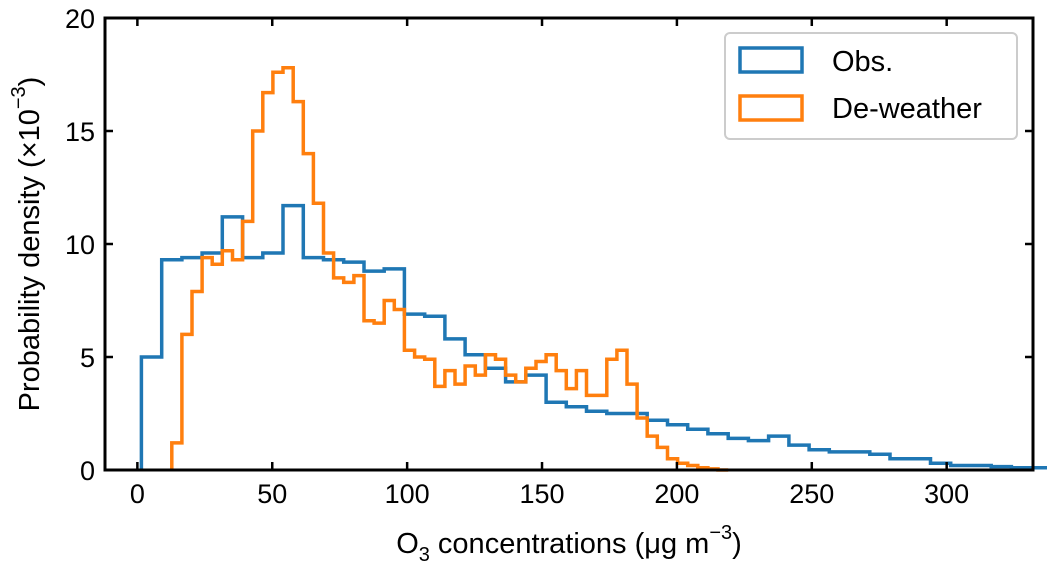 The image size is (1047, 568). Describe the element at coordinates (407, 494) in the screenshot. I see `x-tick-label: 100` at that location.